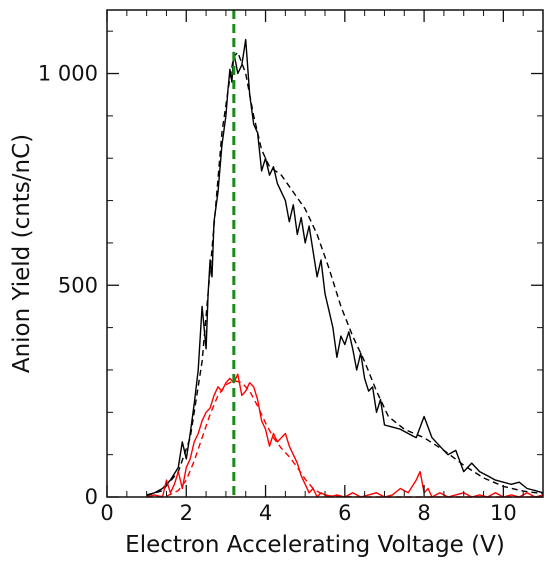 This screenshot has height=568, width=550. What do you see at coordinates (68, 74) in the screenshot?
I see `y-tick-label: 1 000` at bounding box center [68, 74].